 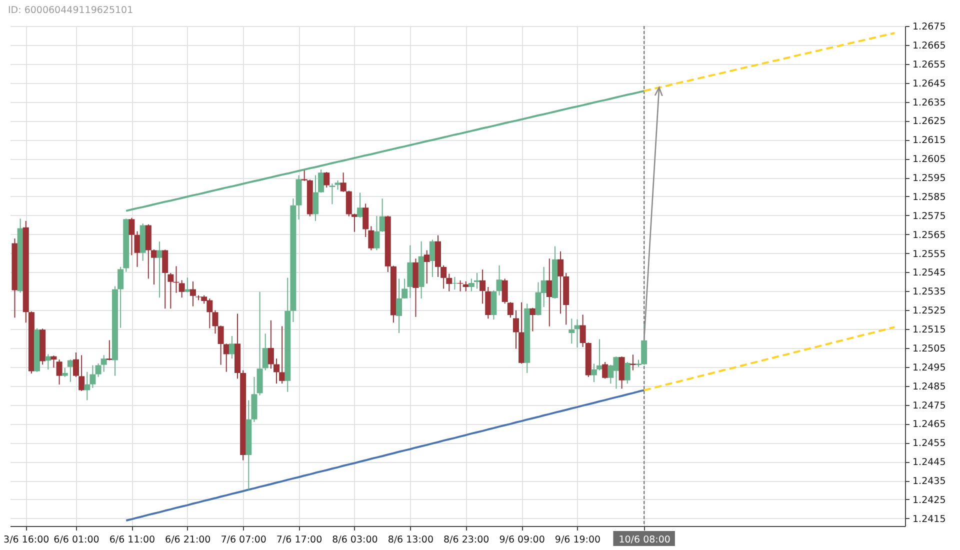 I want to click on x-tick-label: 6/6 21:00, so click(x=188, y=540).